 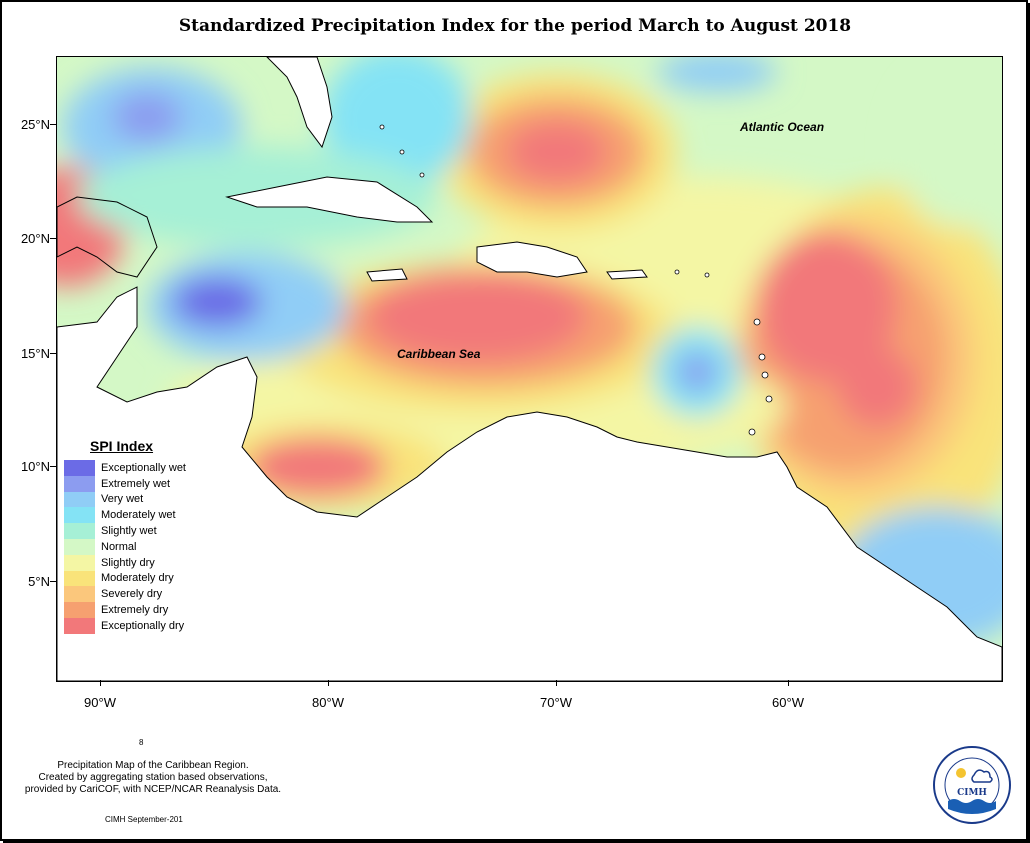 What do you see at coordinates (143, 467) in the screenshot?
I see `legend-label: Exceptionally wet` at bounding box center [143, 467].